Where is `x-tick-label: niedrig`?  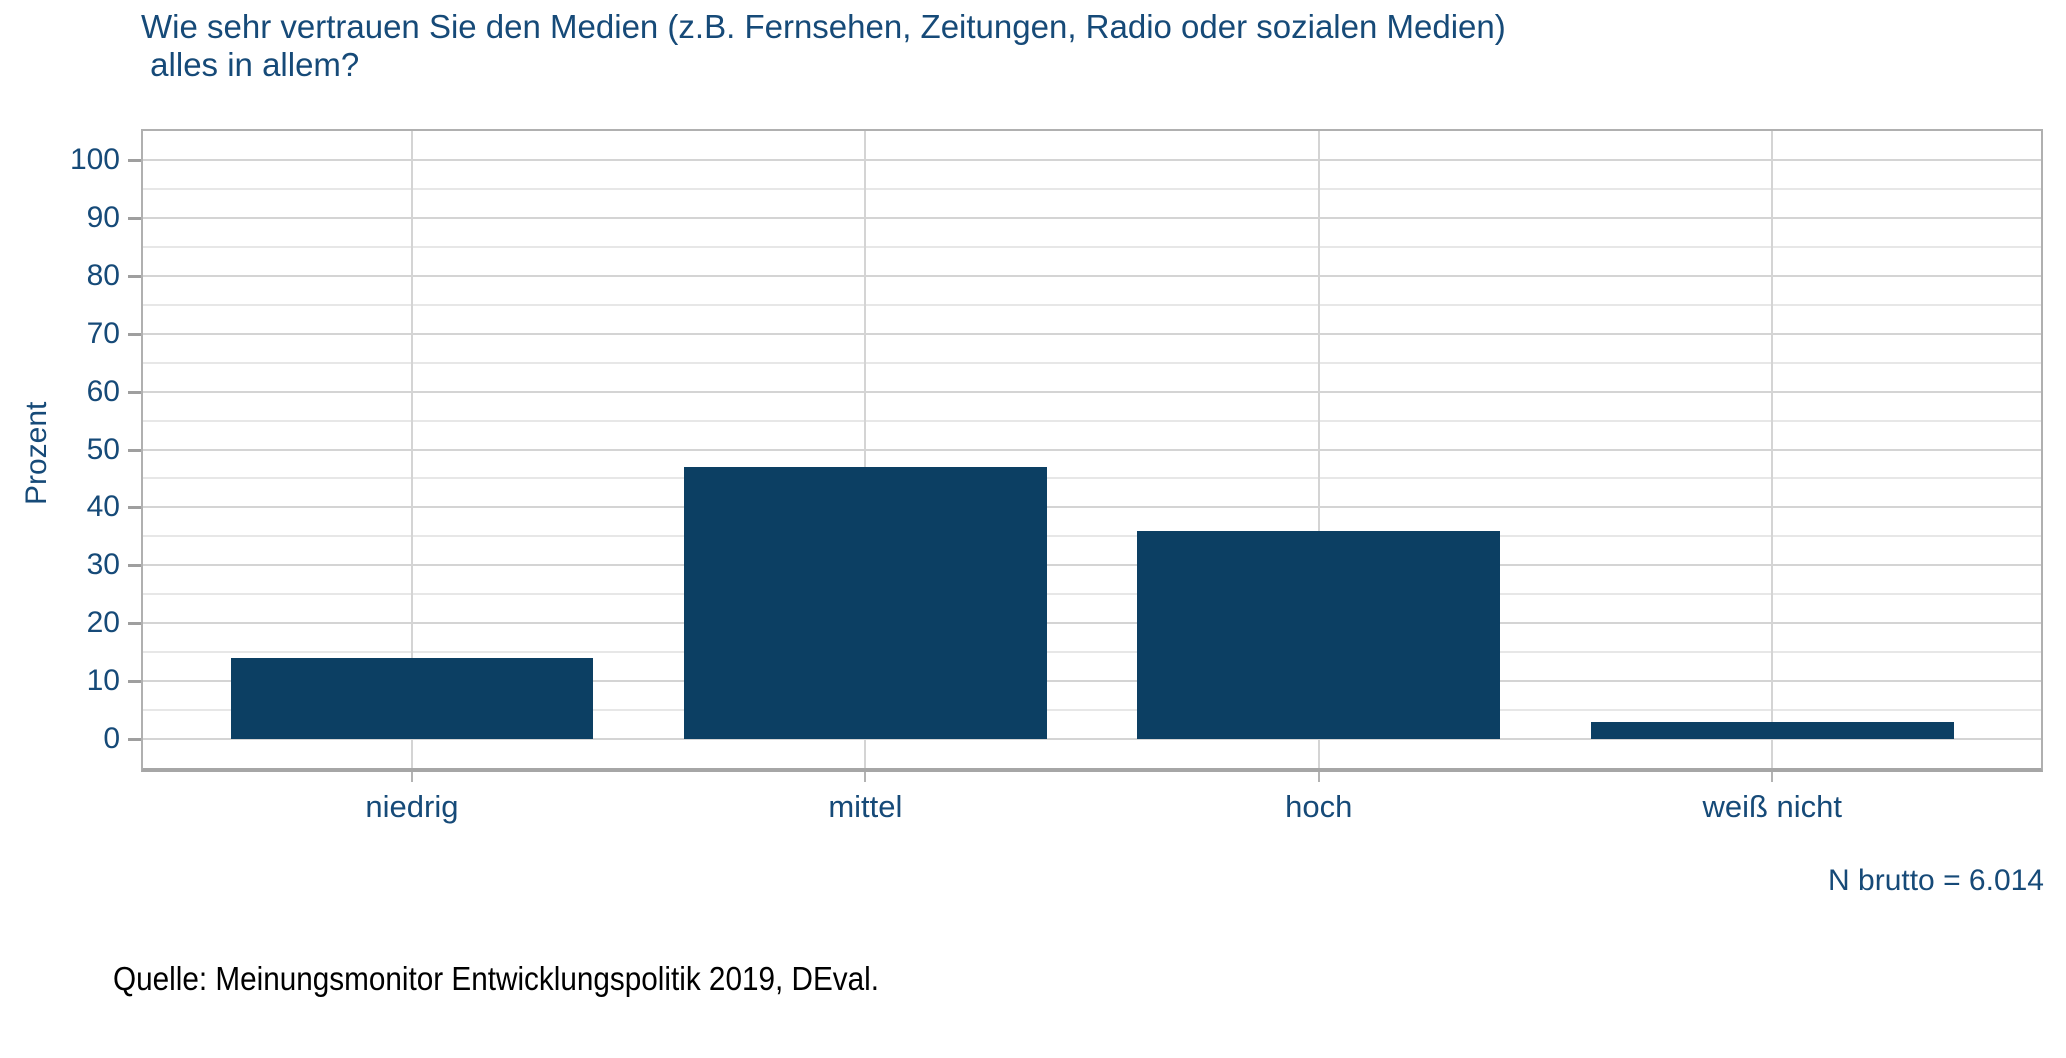
x-tick-label: niedrig is located at coordinates (412, 806).